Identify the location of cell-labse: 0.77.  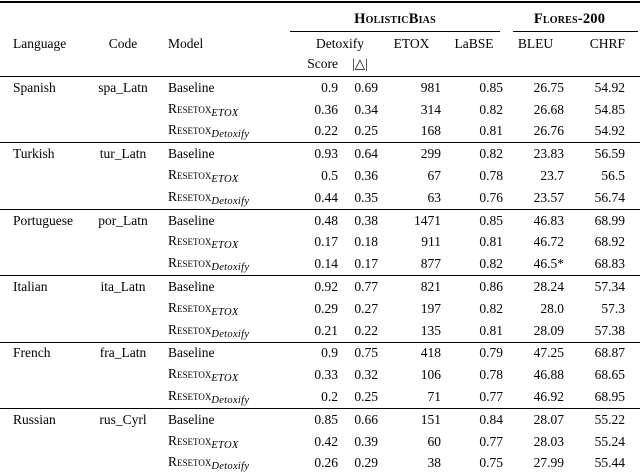
(491, 441).